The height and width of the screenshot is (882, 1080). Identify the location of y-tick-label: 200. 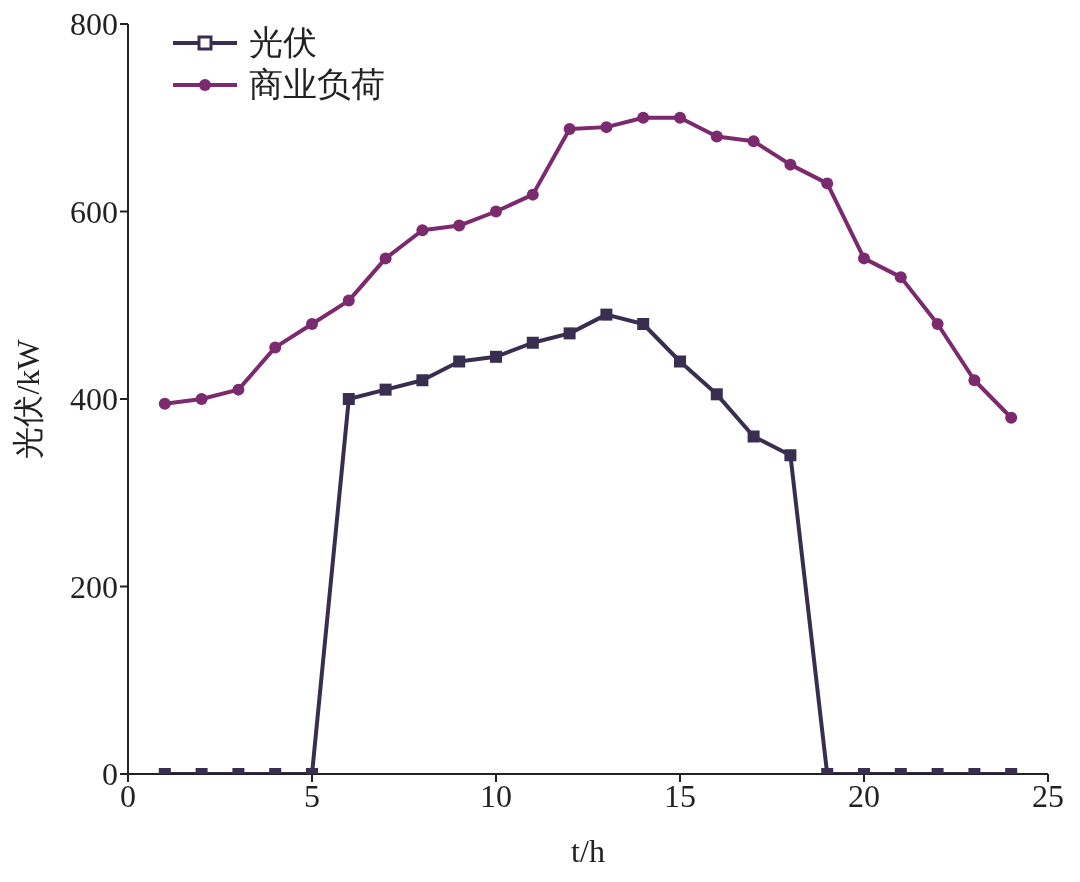
(94, 586).